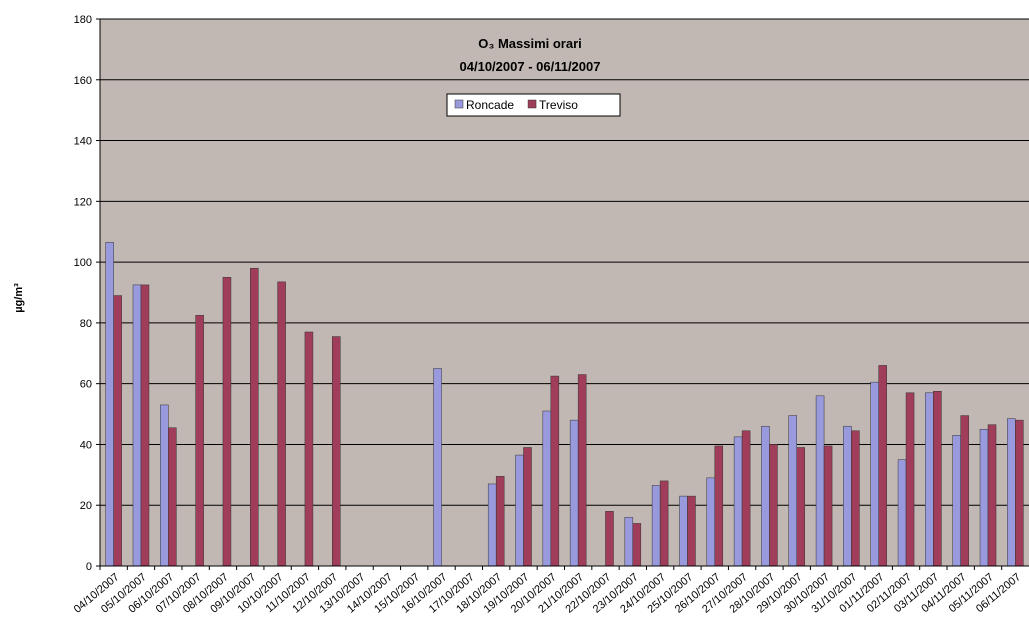  I want to click on legend-label: Roncade, so click(490, 105).